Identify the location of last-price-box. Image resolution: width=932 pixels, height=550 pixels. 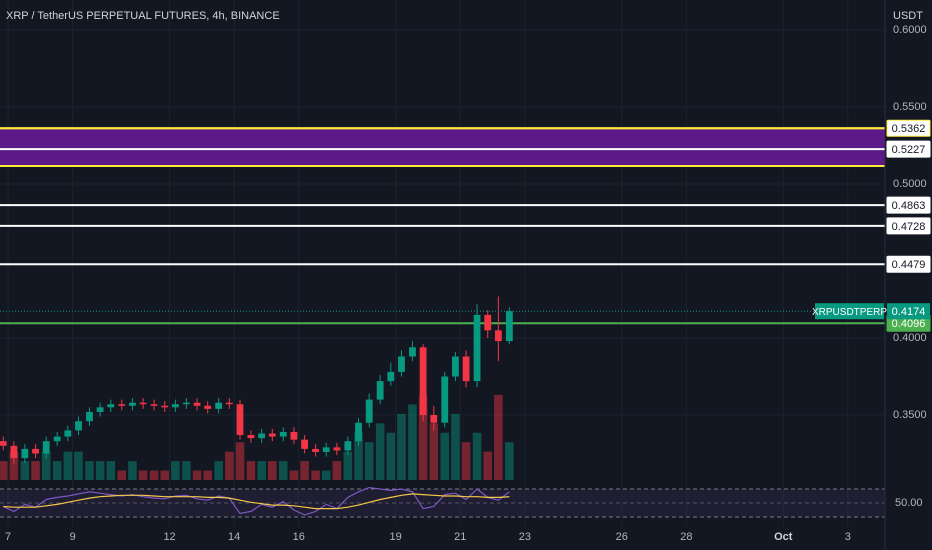
(908, 311).